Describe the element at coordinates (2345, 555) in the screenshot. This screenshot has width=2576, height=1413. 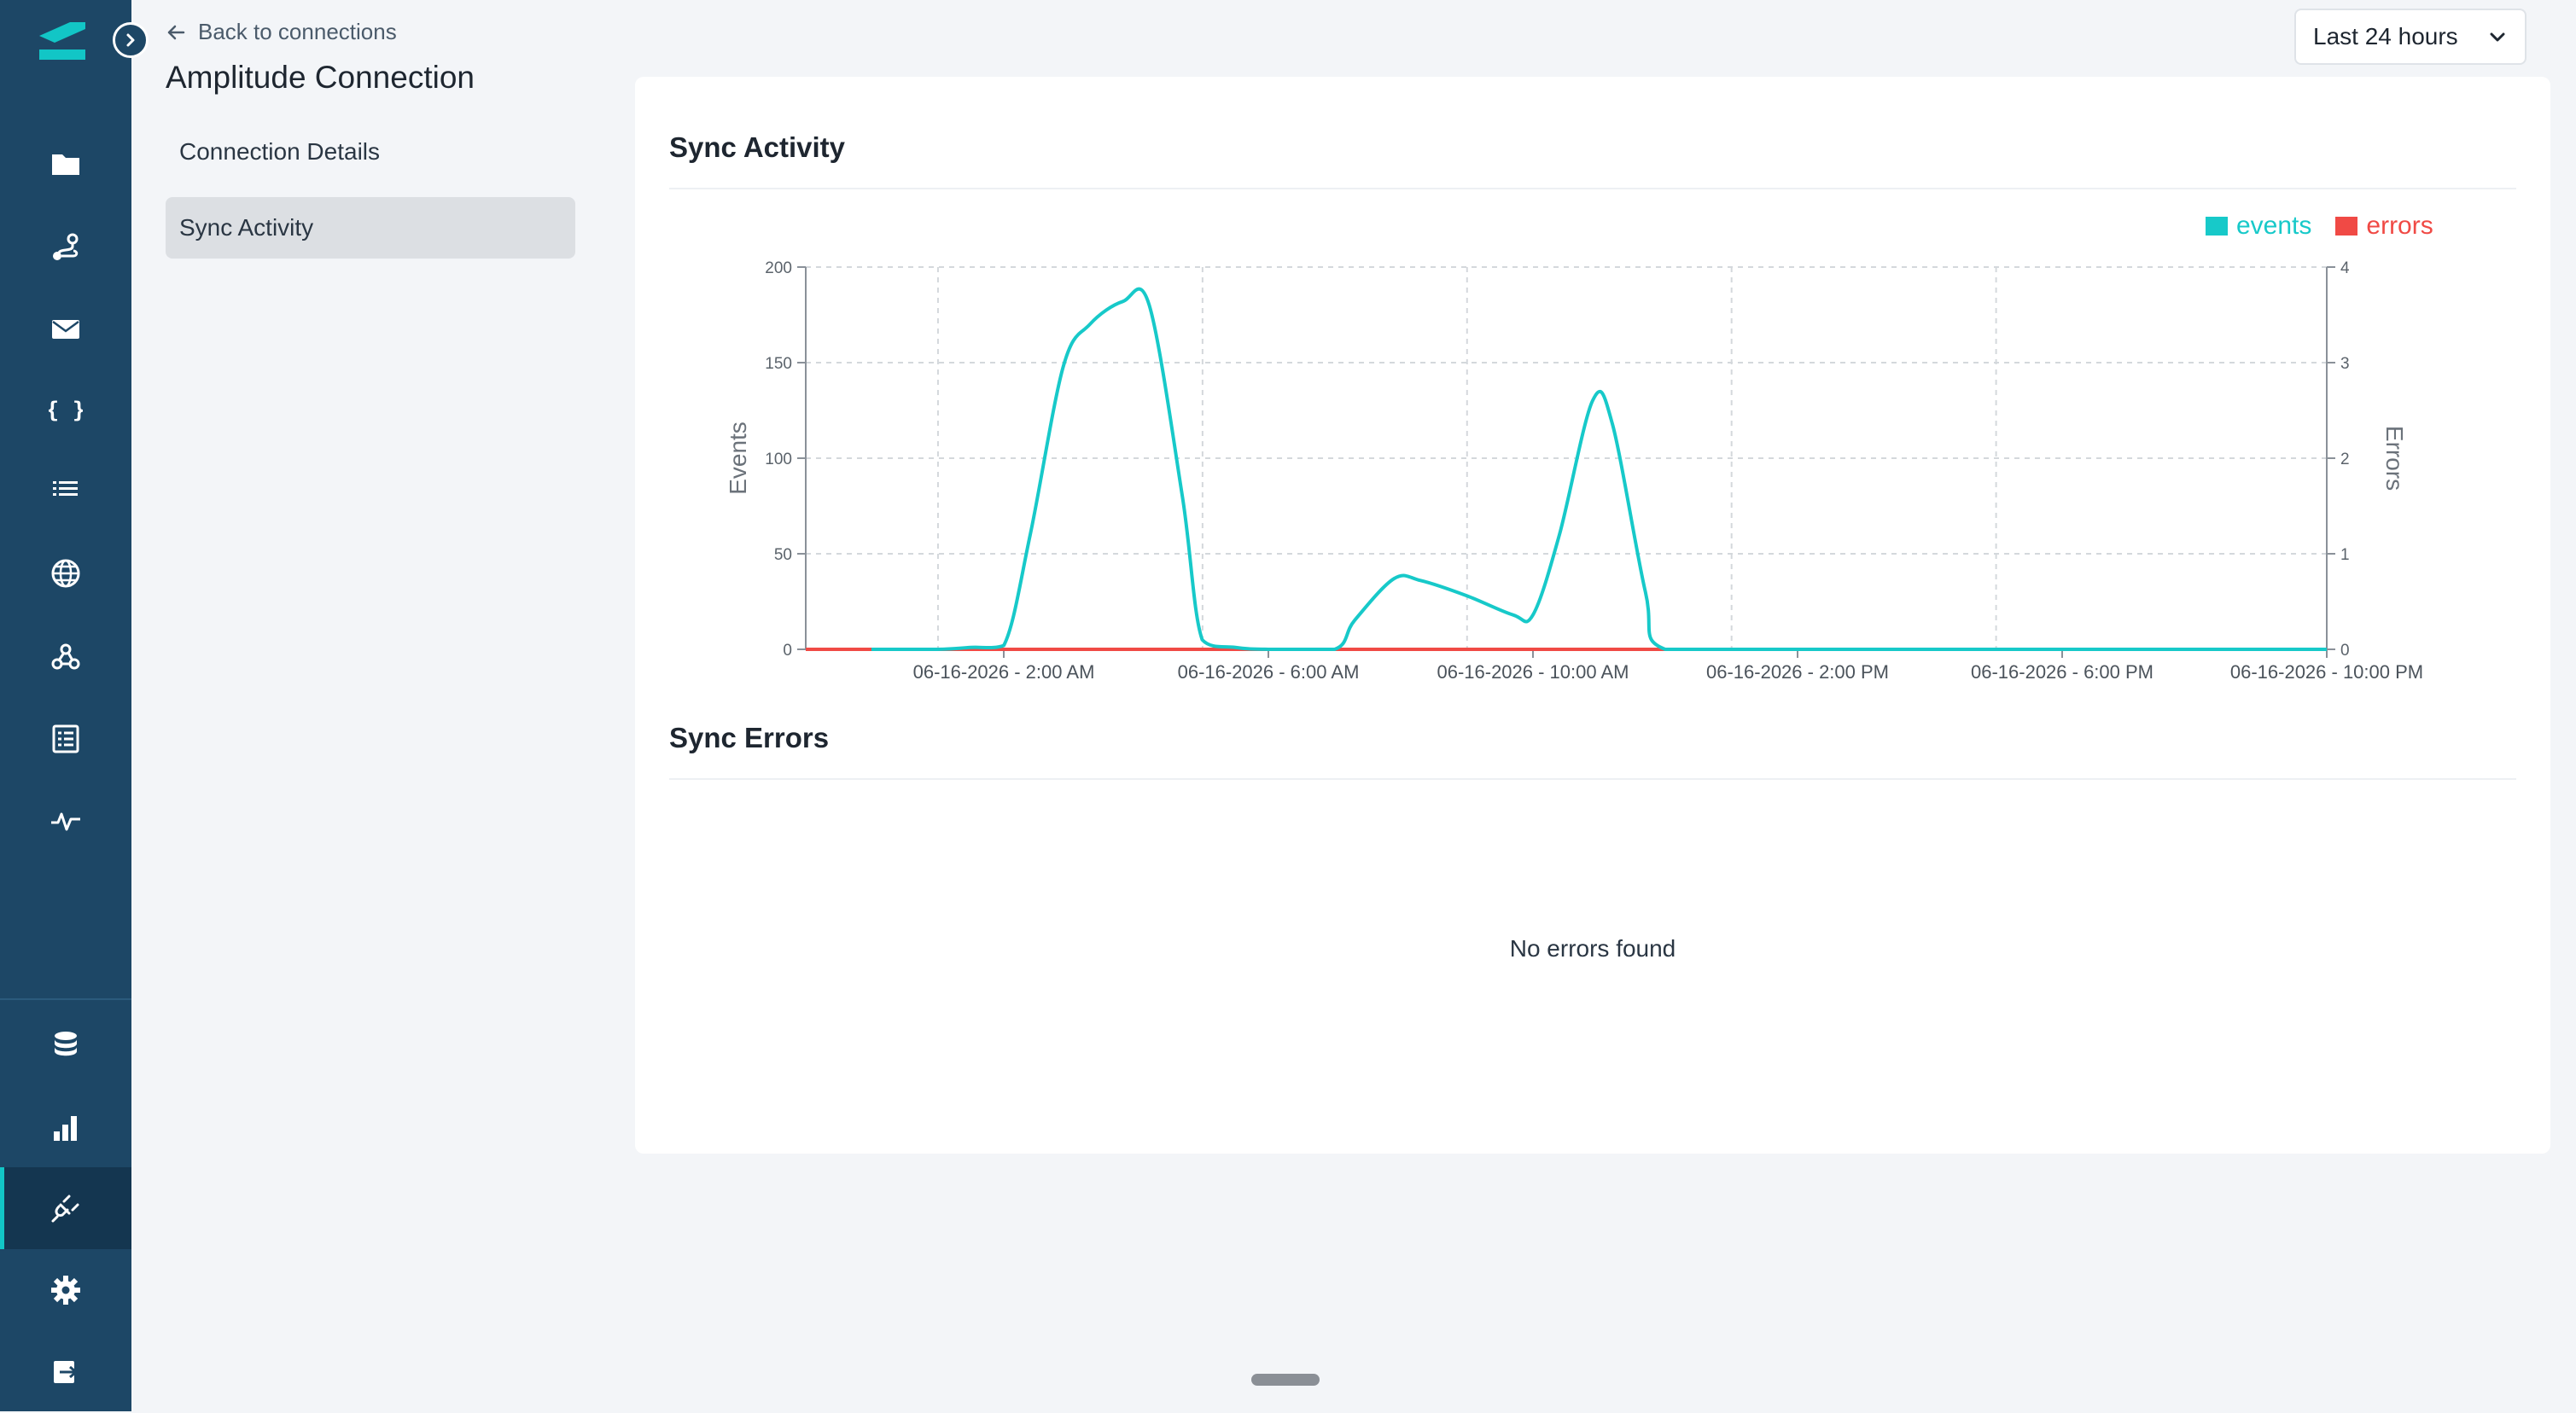
I see `y-tick-label-right: 1` at that location.